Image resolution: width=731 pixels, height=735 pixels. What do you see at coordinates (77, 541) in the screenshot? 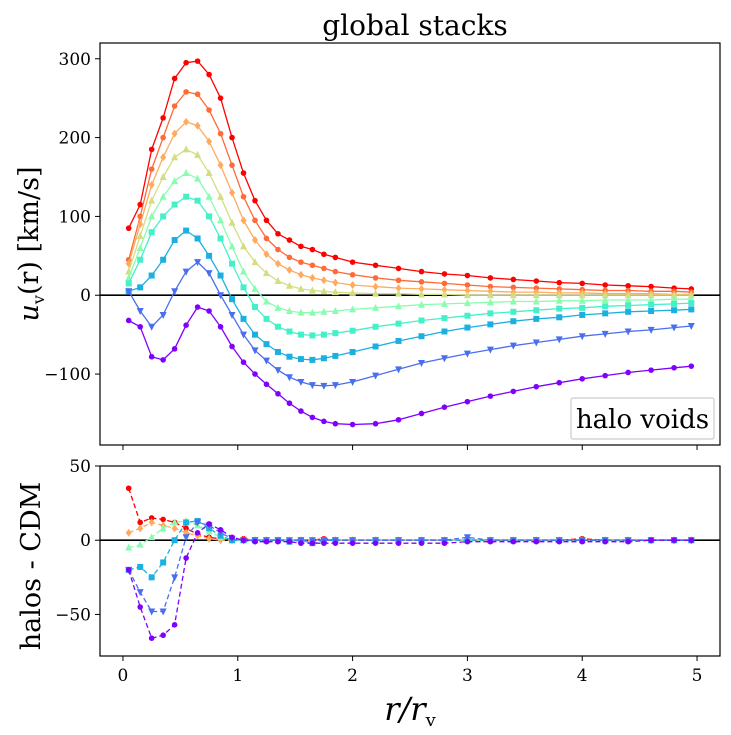
I see `bottom-y-ticks: 50 0 −50` at bounding box center [77, 541].